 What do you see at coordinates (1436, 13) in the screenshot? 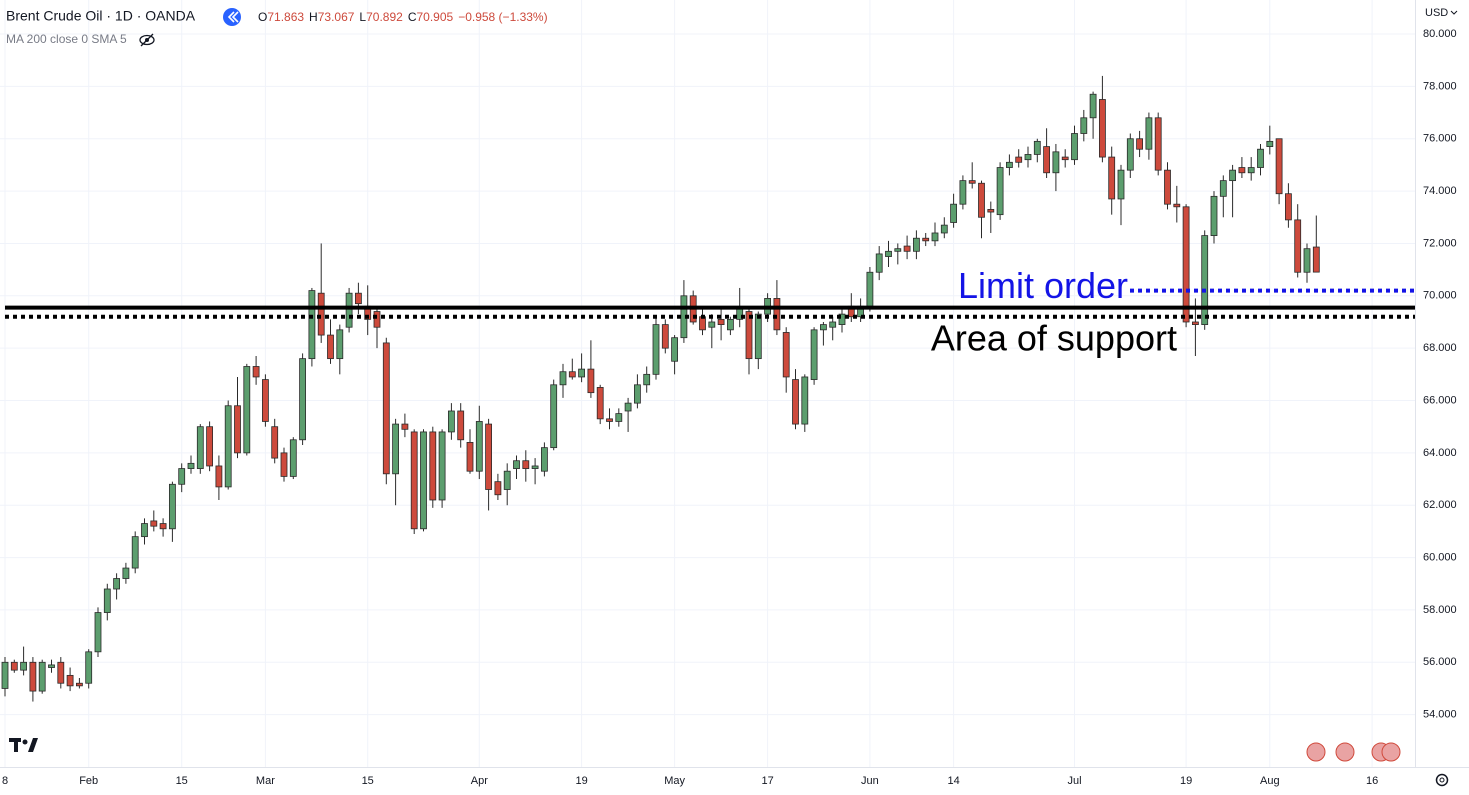
I see `currency-label: USD` at bounding box center [1436, 13].